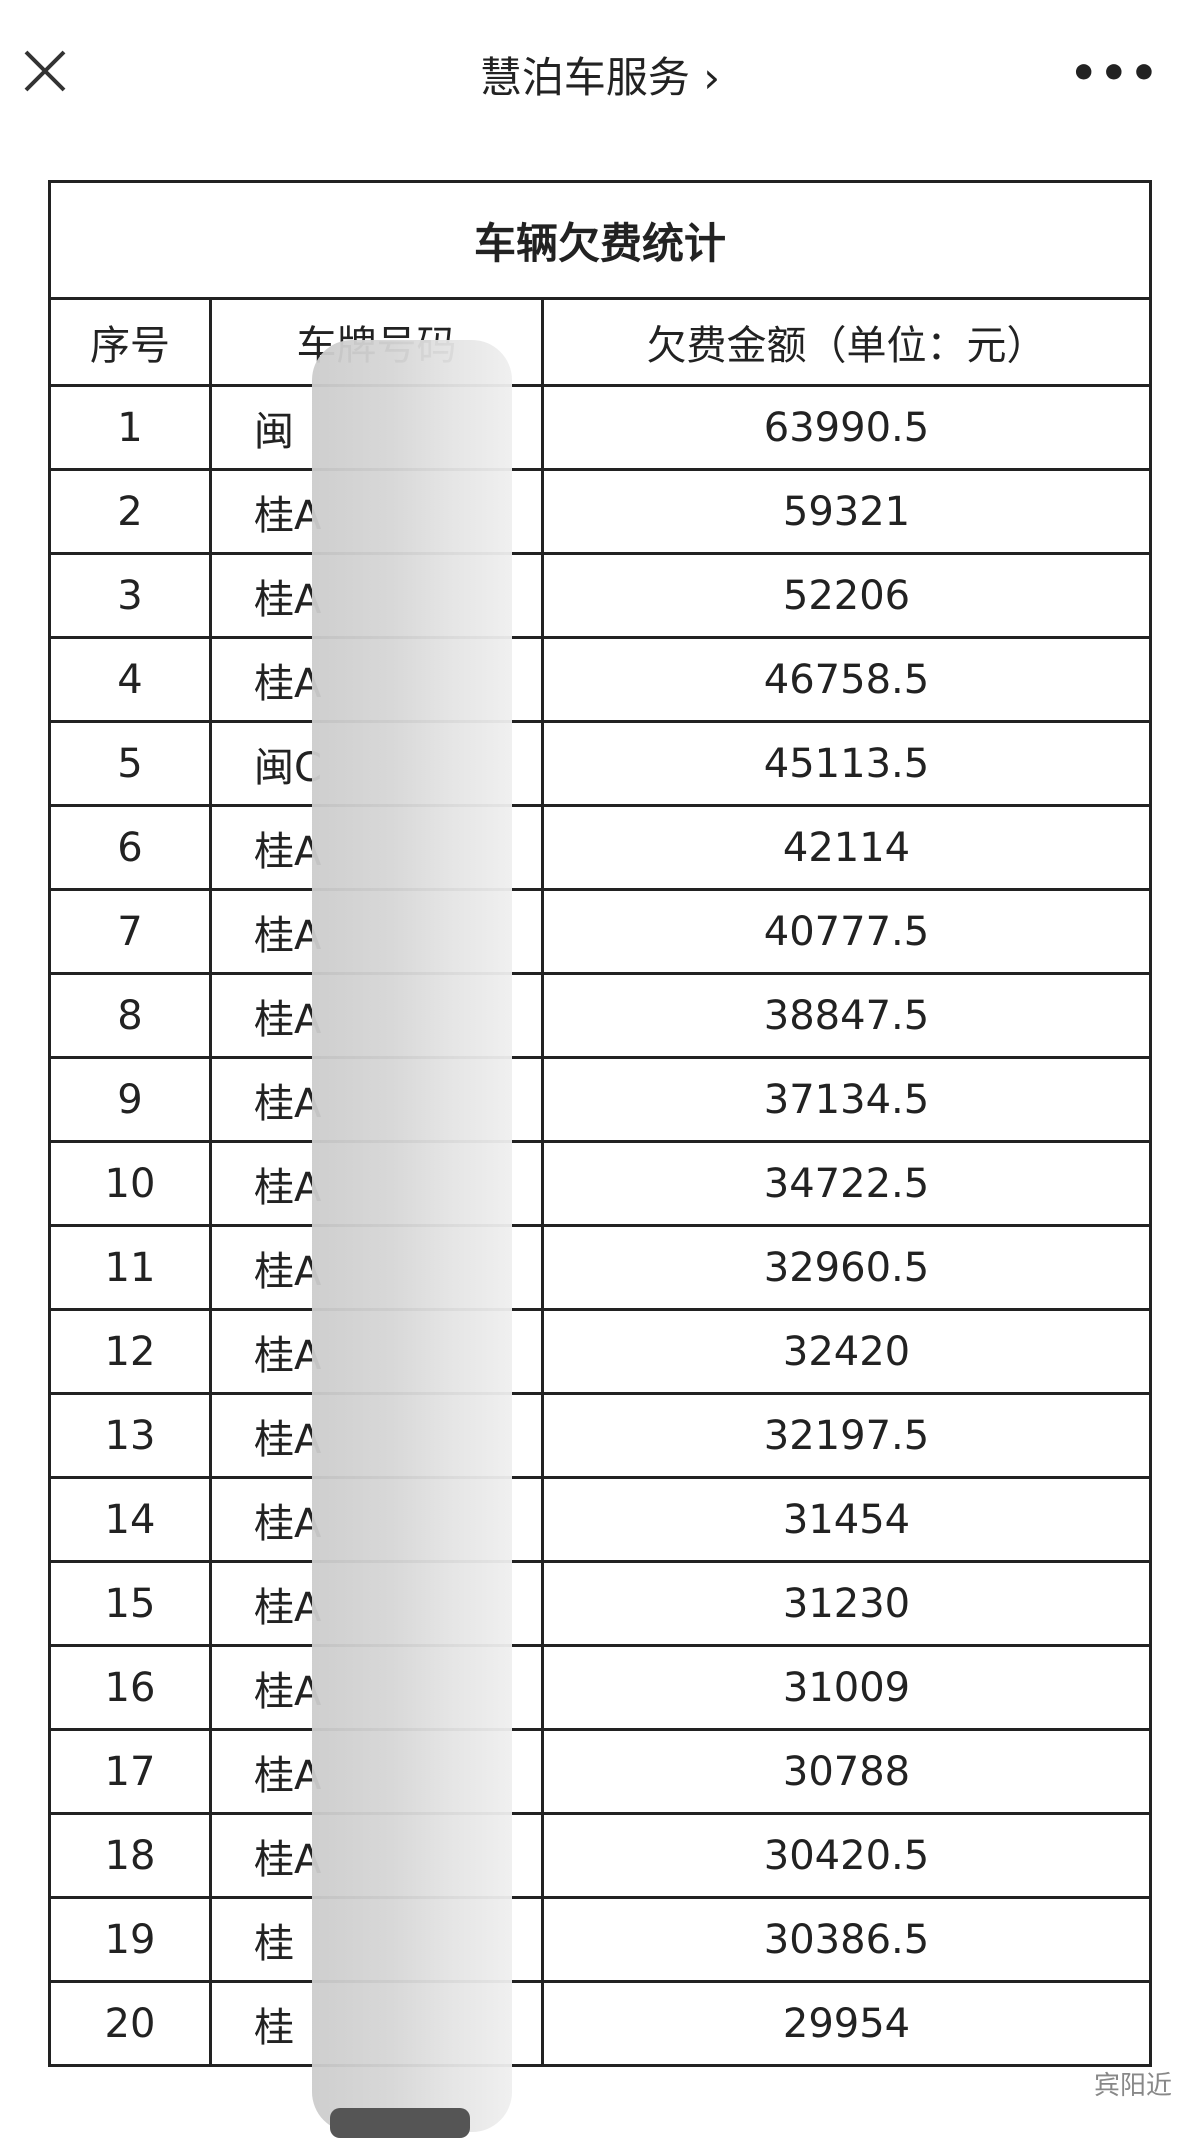 Image resolution: width=1200 pixels, height=2138 pixels. Describe the element at coordinates (130, 511) in the screenshot. I see `row-number: 2` at that location.